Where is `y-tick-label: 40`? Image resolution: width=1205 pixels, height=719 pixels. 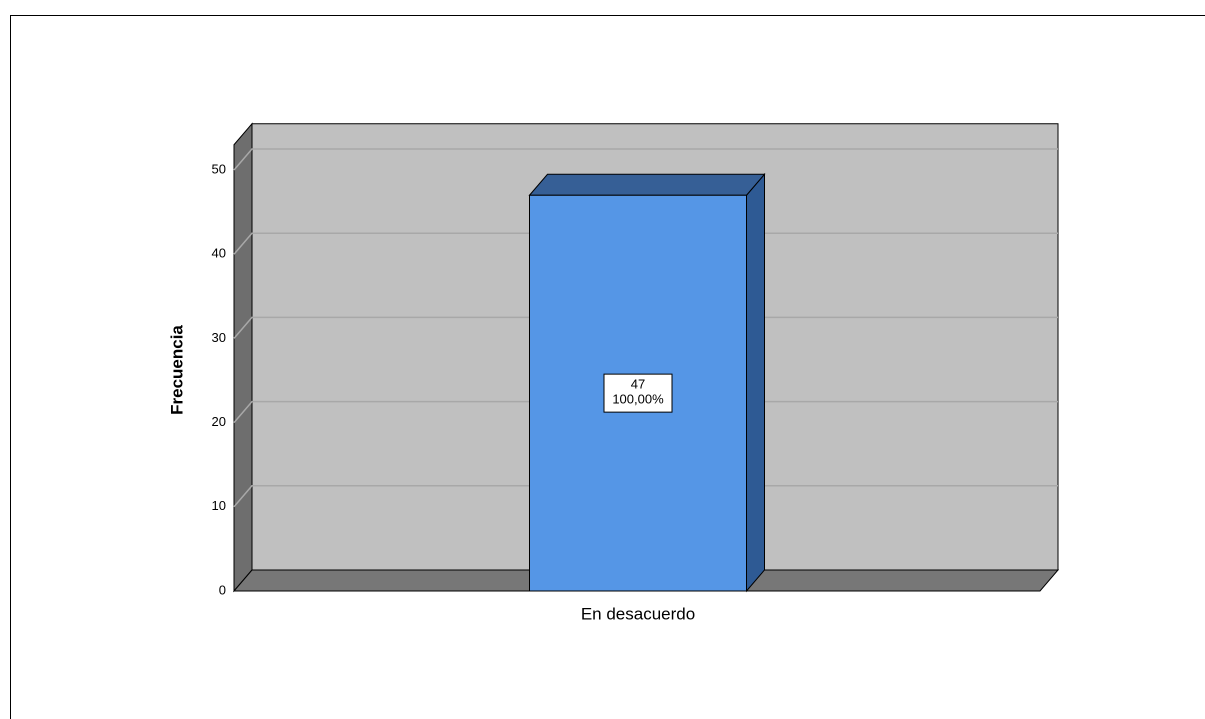 y-tick-label: 40 is located at coordinates (219, 253).